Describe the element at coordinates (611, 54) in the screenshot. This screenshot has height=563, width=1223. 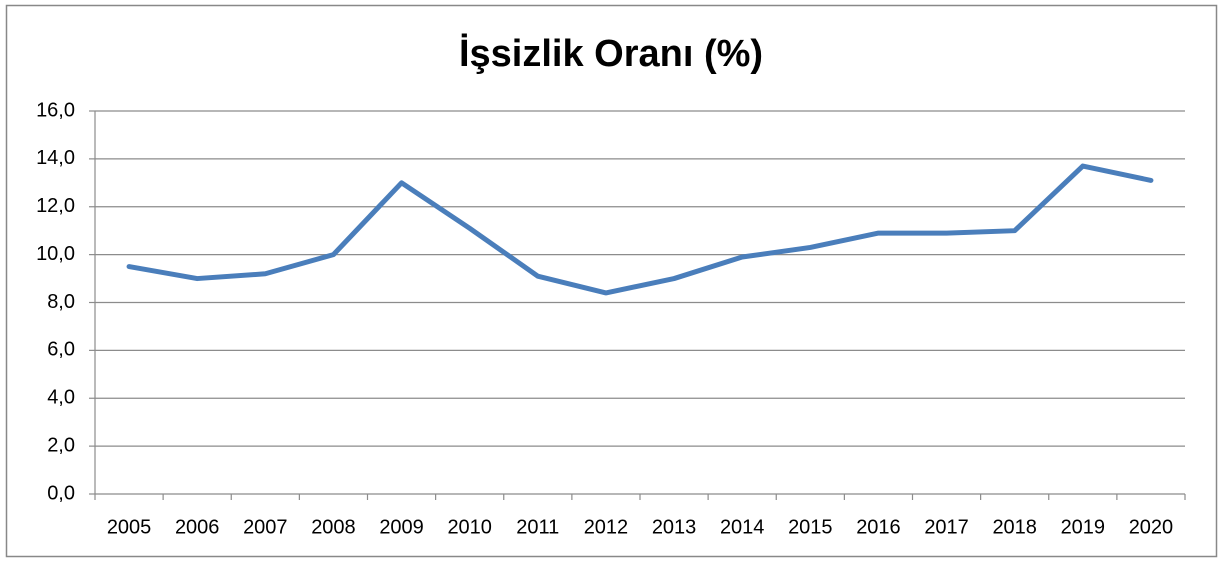
I see `chart-title: İşsizlik Oranı (%)` at that location.